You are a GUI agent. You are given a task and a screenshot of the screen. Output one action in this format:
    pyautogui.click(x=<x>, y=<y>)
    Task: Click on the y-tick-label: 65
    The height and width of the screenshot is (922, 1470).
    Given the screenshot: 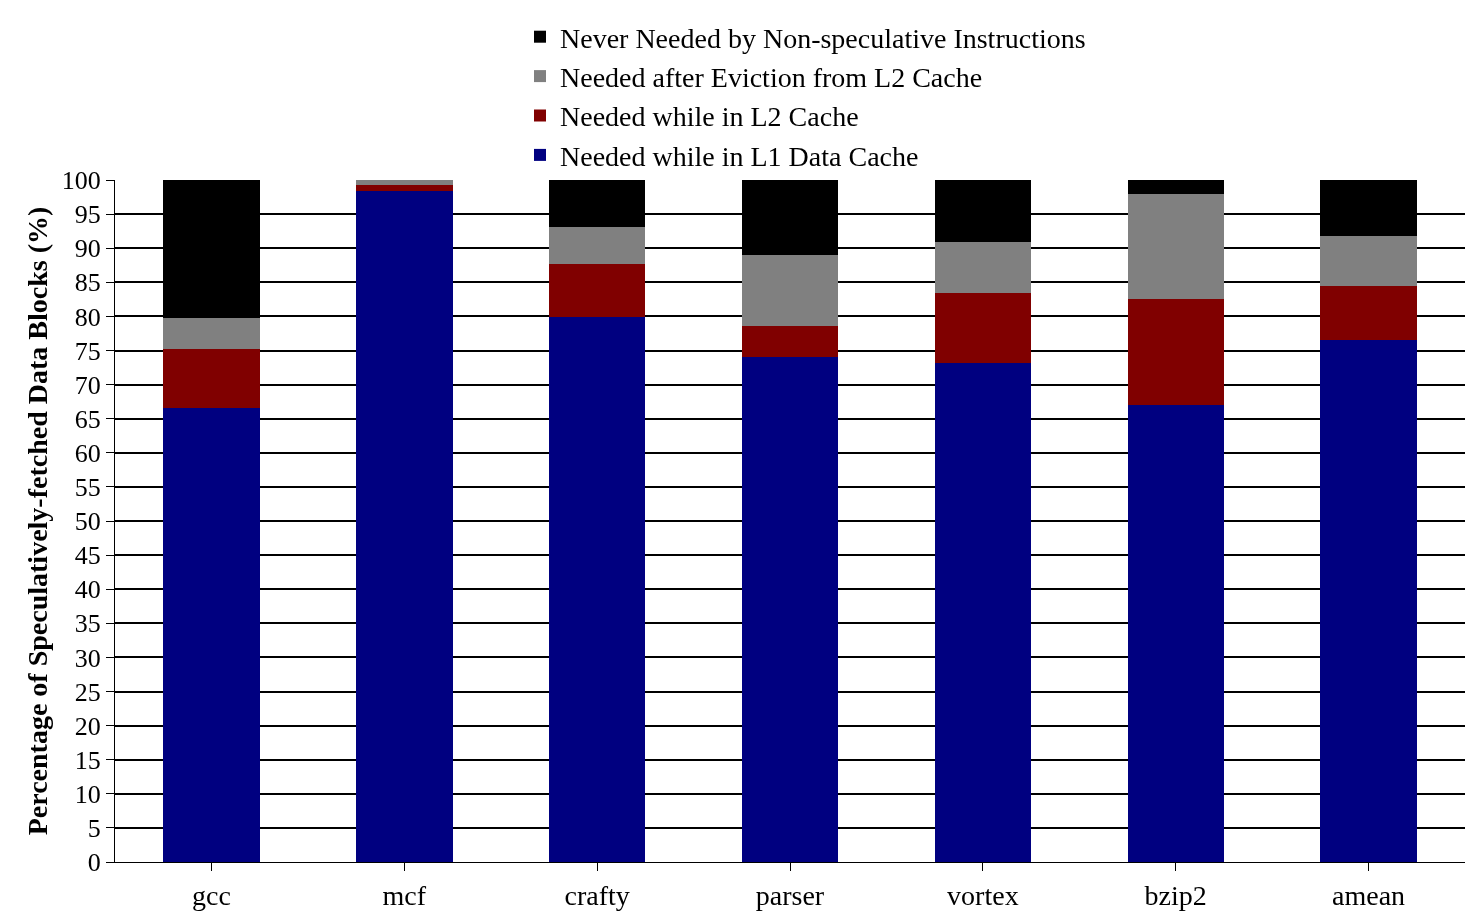 What is the action you would take?
    pyautogui.click(x=87, y=419)
    